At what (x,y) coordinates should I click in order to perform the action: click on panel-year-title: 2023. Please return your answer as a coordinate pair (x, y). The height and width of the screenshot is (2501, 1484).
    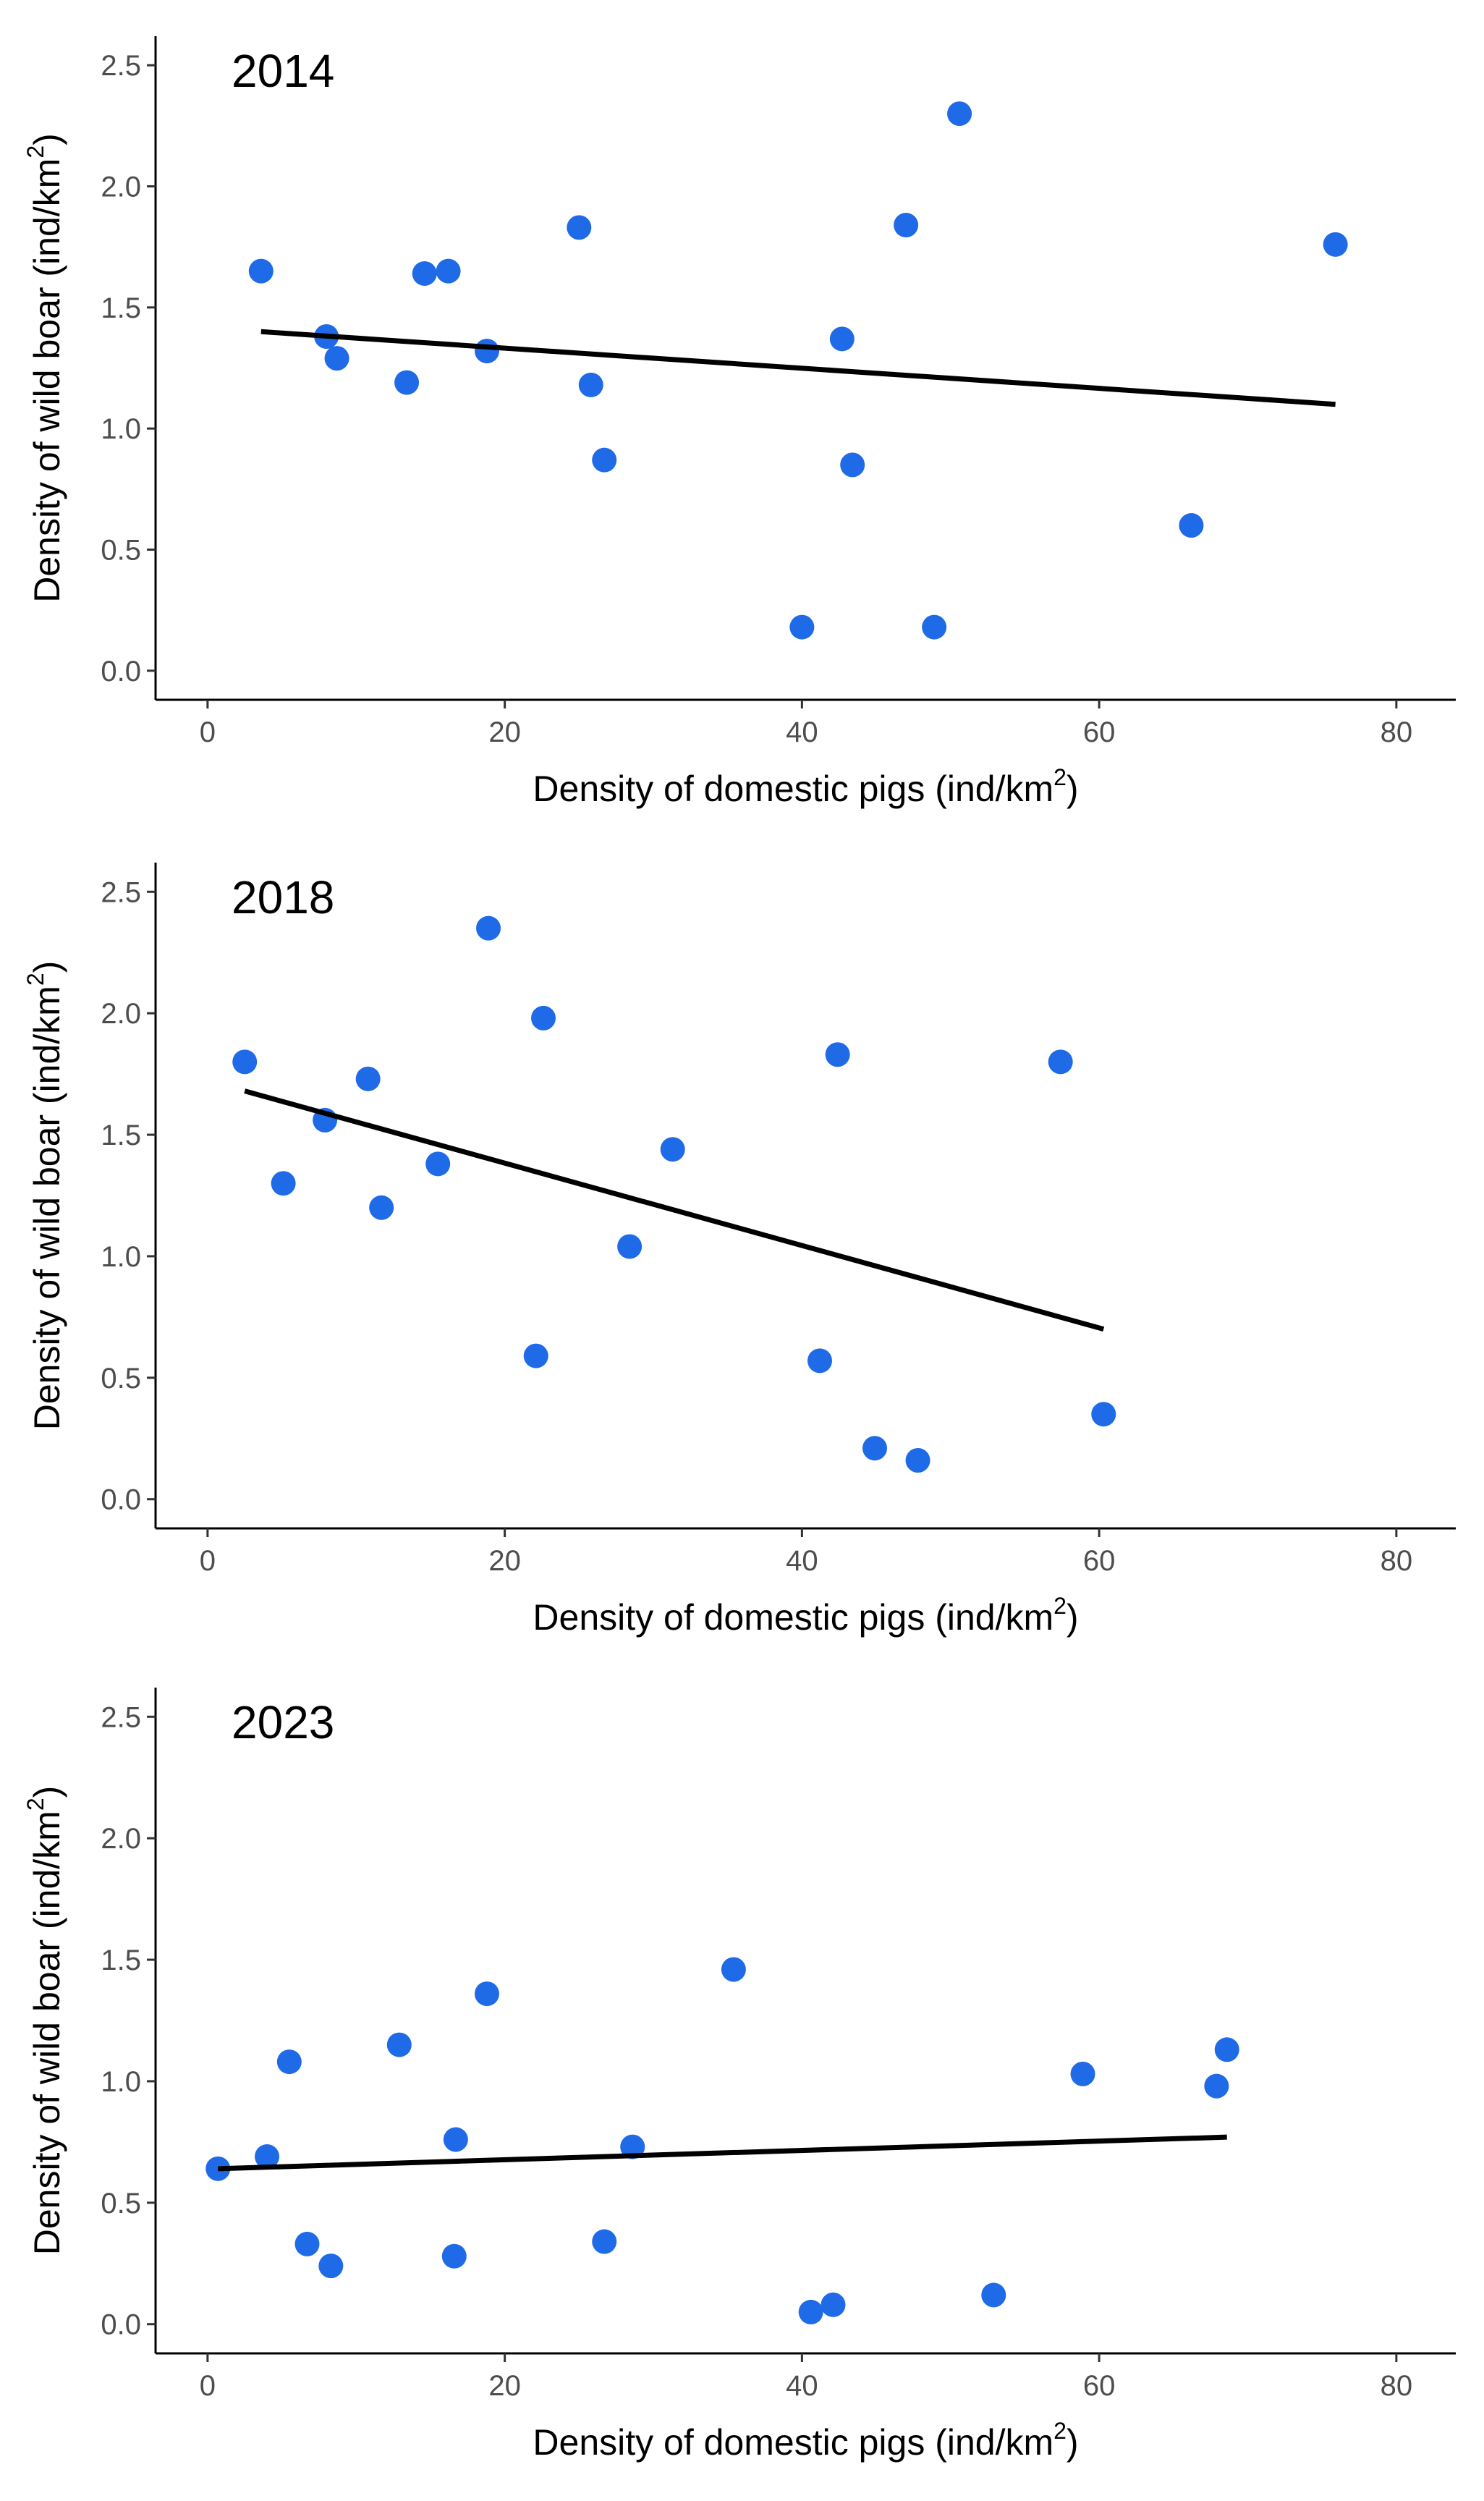
    Looking at the image, I should click on (283, 1722).